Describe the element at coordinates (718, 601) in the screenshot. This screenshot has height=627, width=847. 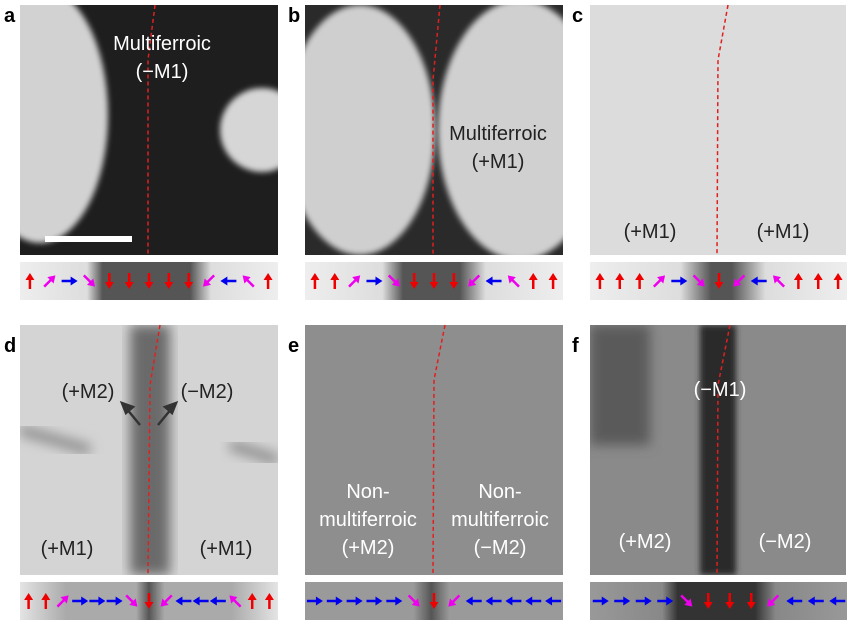
I see `spin-bar` at that location.